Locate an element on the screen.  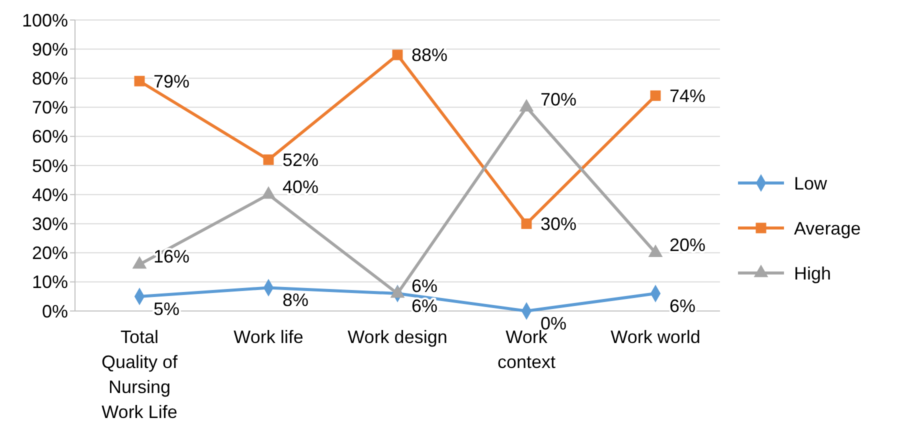
data-label: 52% is located at coordinates (300, 160).